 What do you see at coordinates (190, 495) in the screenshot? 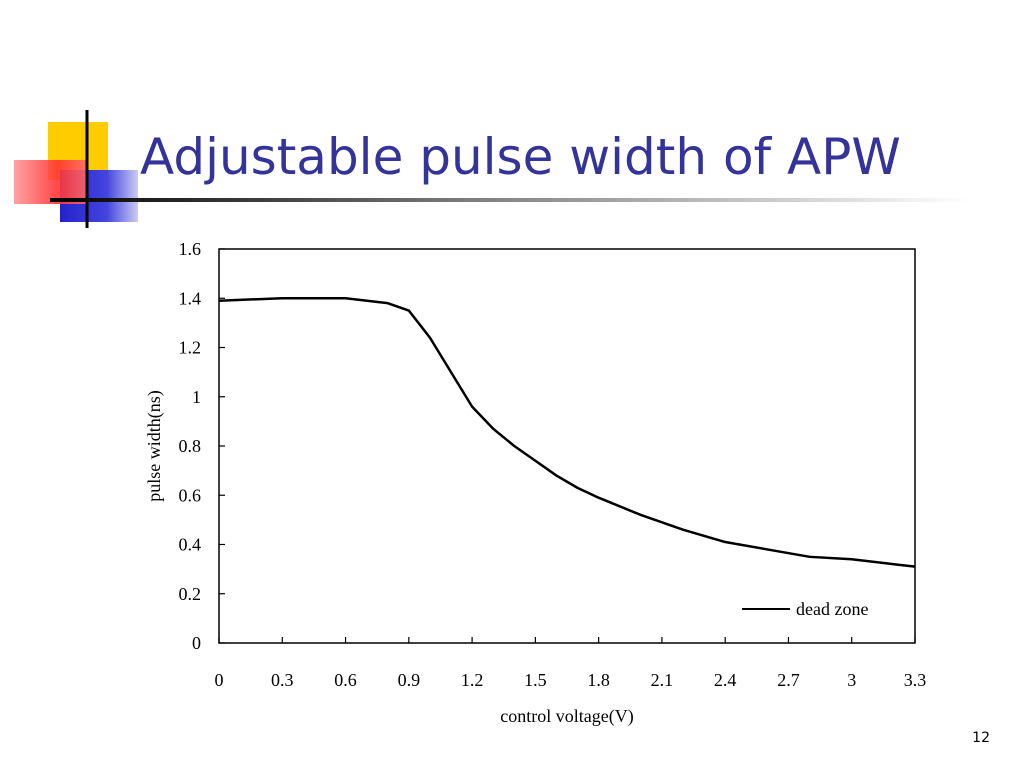
I see `y-tick-label: 0.6` at bounding box center [190, 495].